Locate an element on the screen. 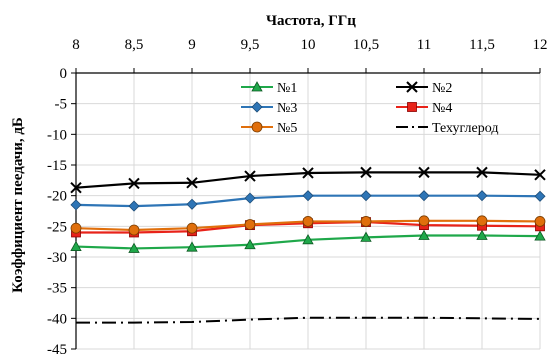 The image size is (552, 356). legend-item: №5 is located at coordinates (269, 128).